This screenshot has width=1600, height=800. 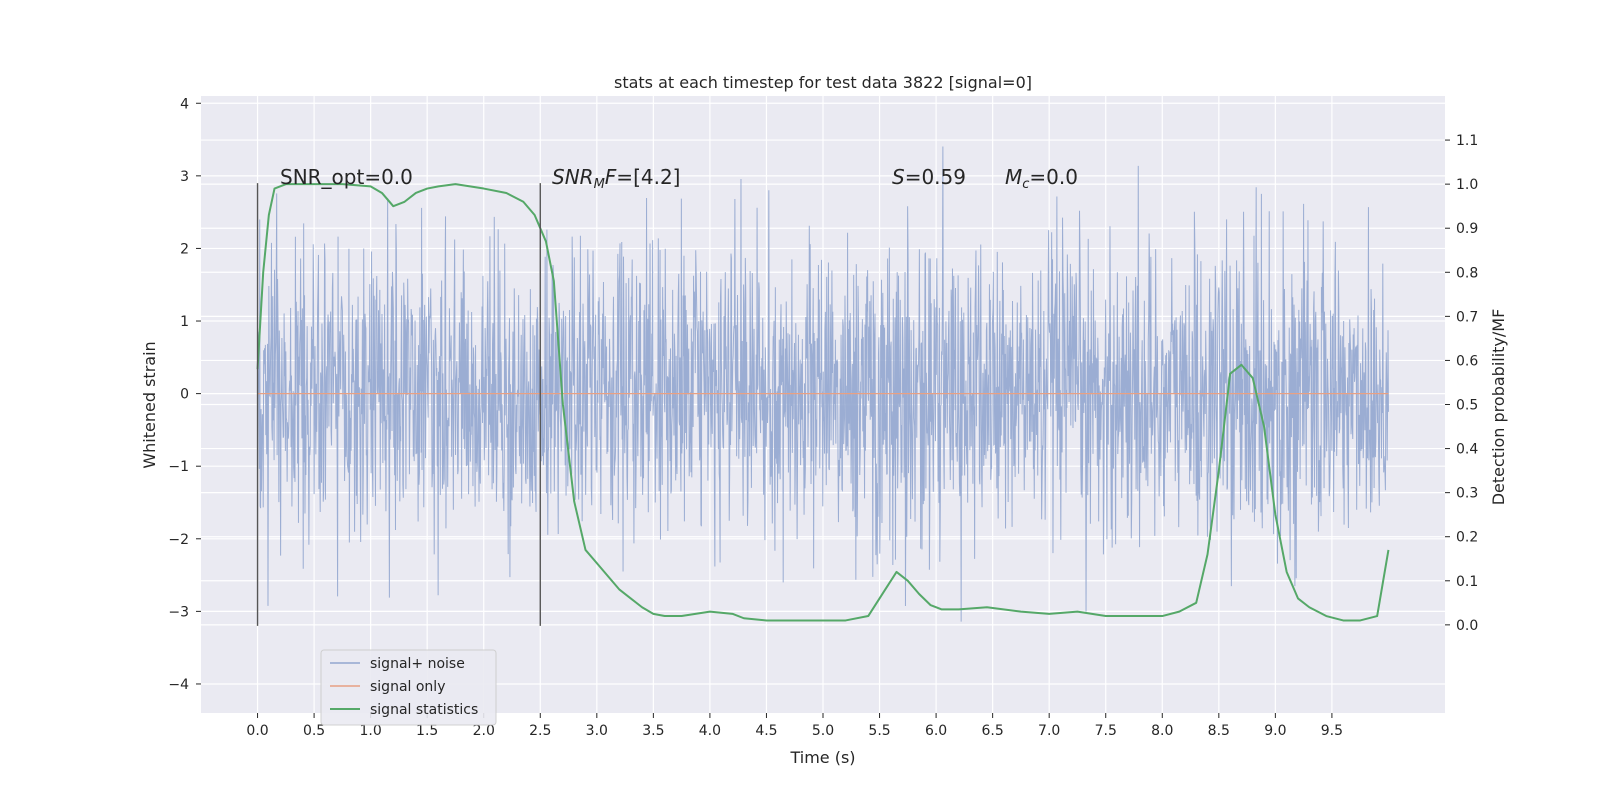 I want to click on annotation-s: S=0.59, so click(x=929, y=177).